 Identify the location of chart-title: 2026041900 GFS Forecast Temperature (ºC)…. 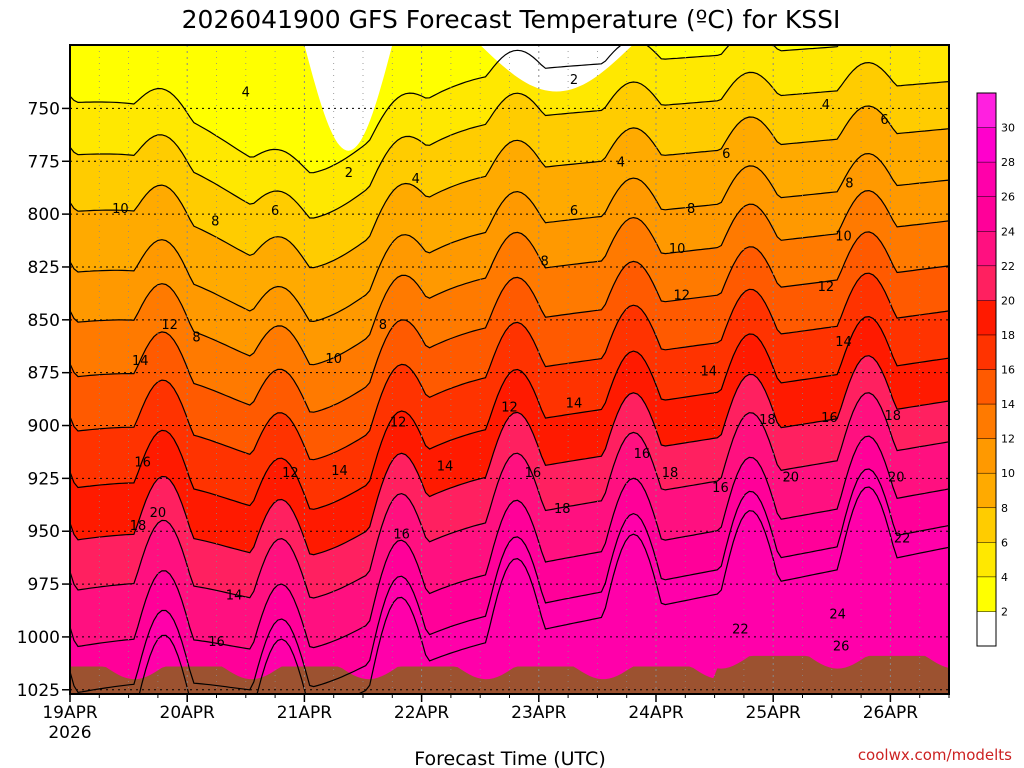
(511, 19).